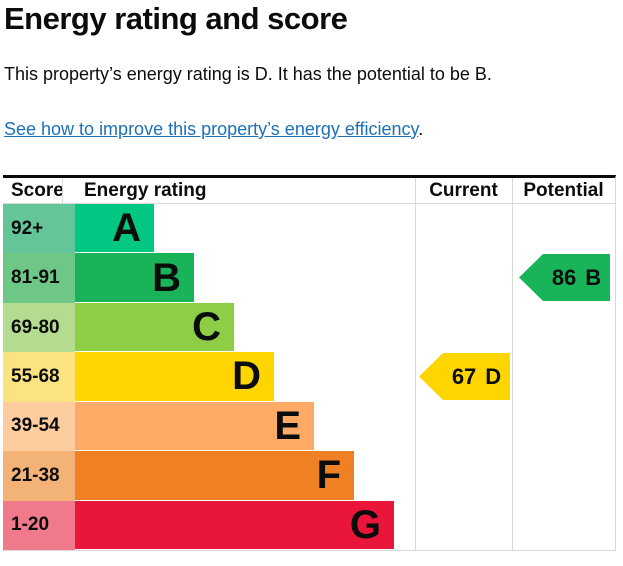  I want to click on potential-arrow-shape, so click(564, 278).